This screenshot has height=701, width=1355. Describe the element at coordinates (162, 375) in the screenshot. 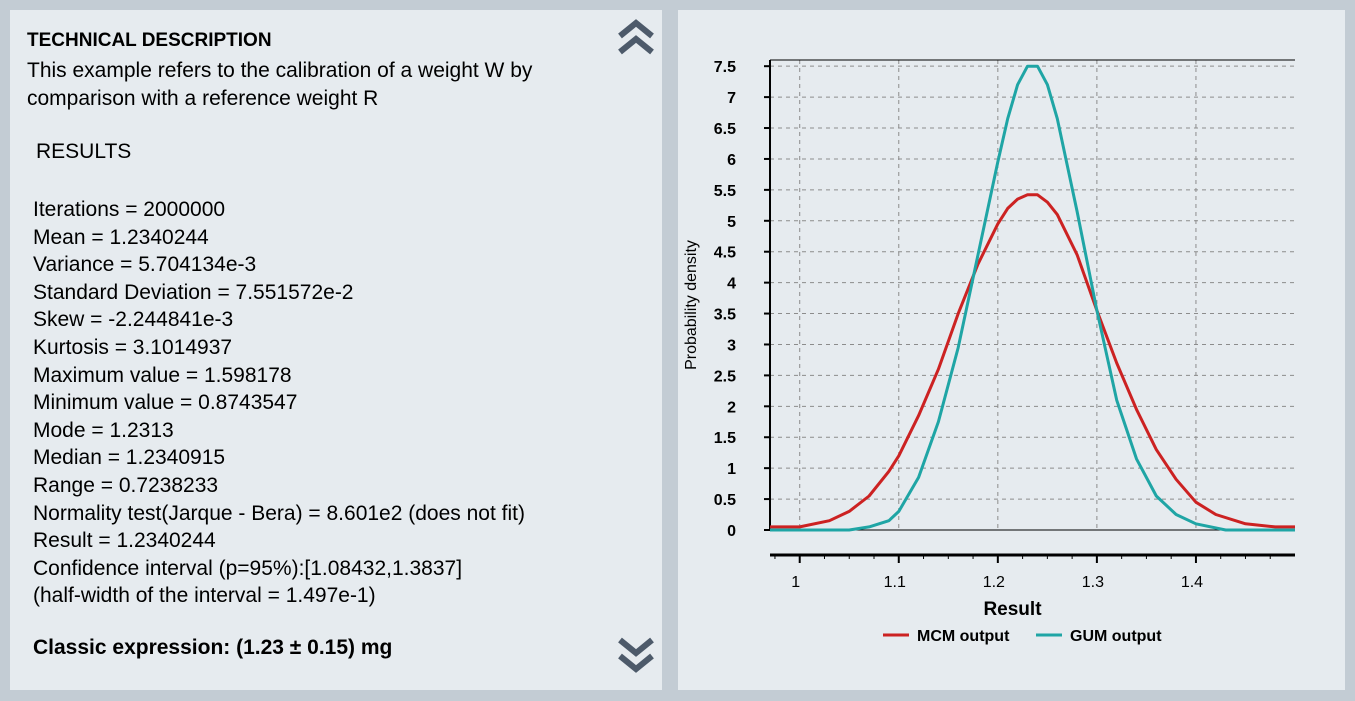

I see `stat-maximum-value: Maximum value = 1.598178` at that location.